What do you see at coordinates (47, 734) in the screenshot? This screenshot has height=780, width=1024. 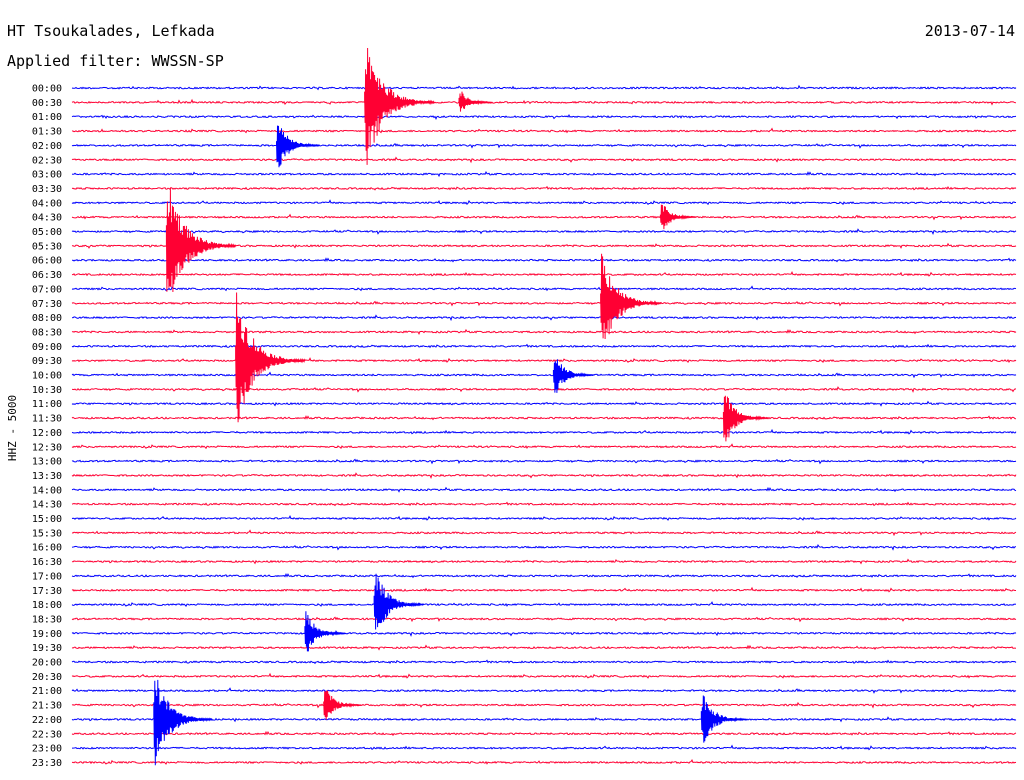 I see `trace-label-2230: 22:30` at bounding box center [47, 734].